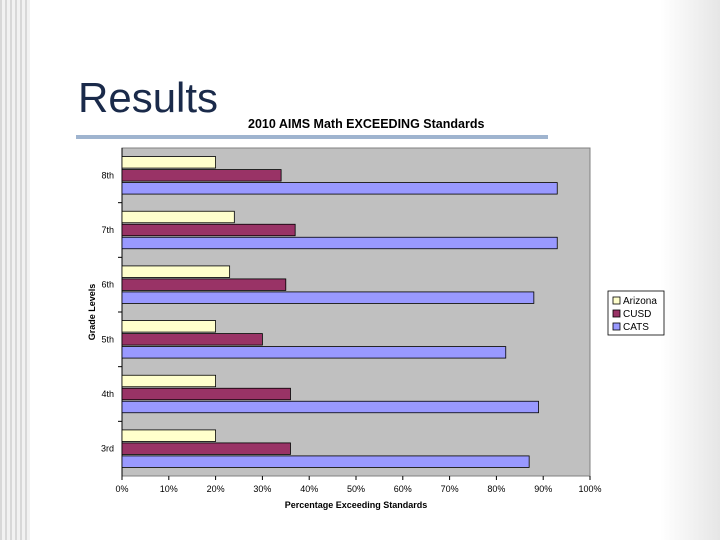 This screenshot has width=720, height=540. I want to click on x-tick-label: 90%, so click(543, 489).